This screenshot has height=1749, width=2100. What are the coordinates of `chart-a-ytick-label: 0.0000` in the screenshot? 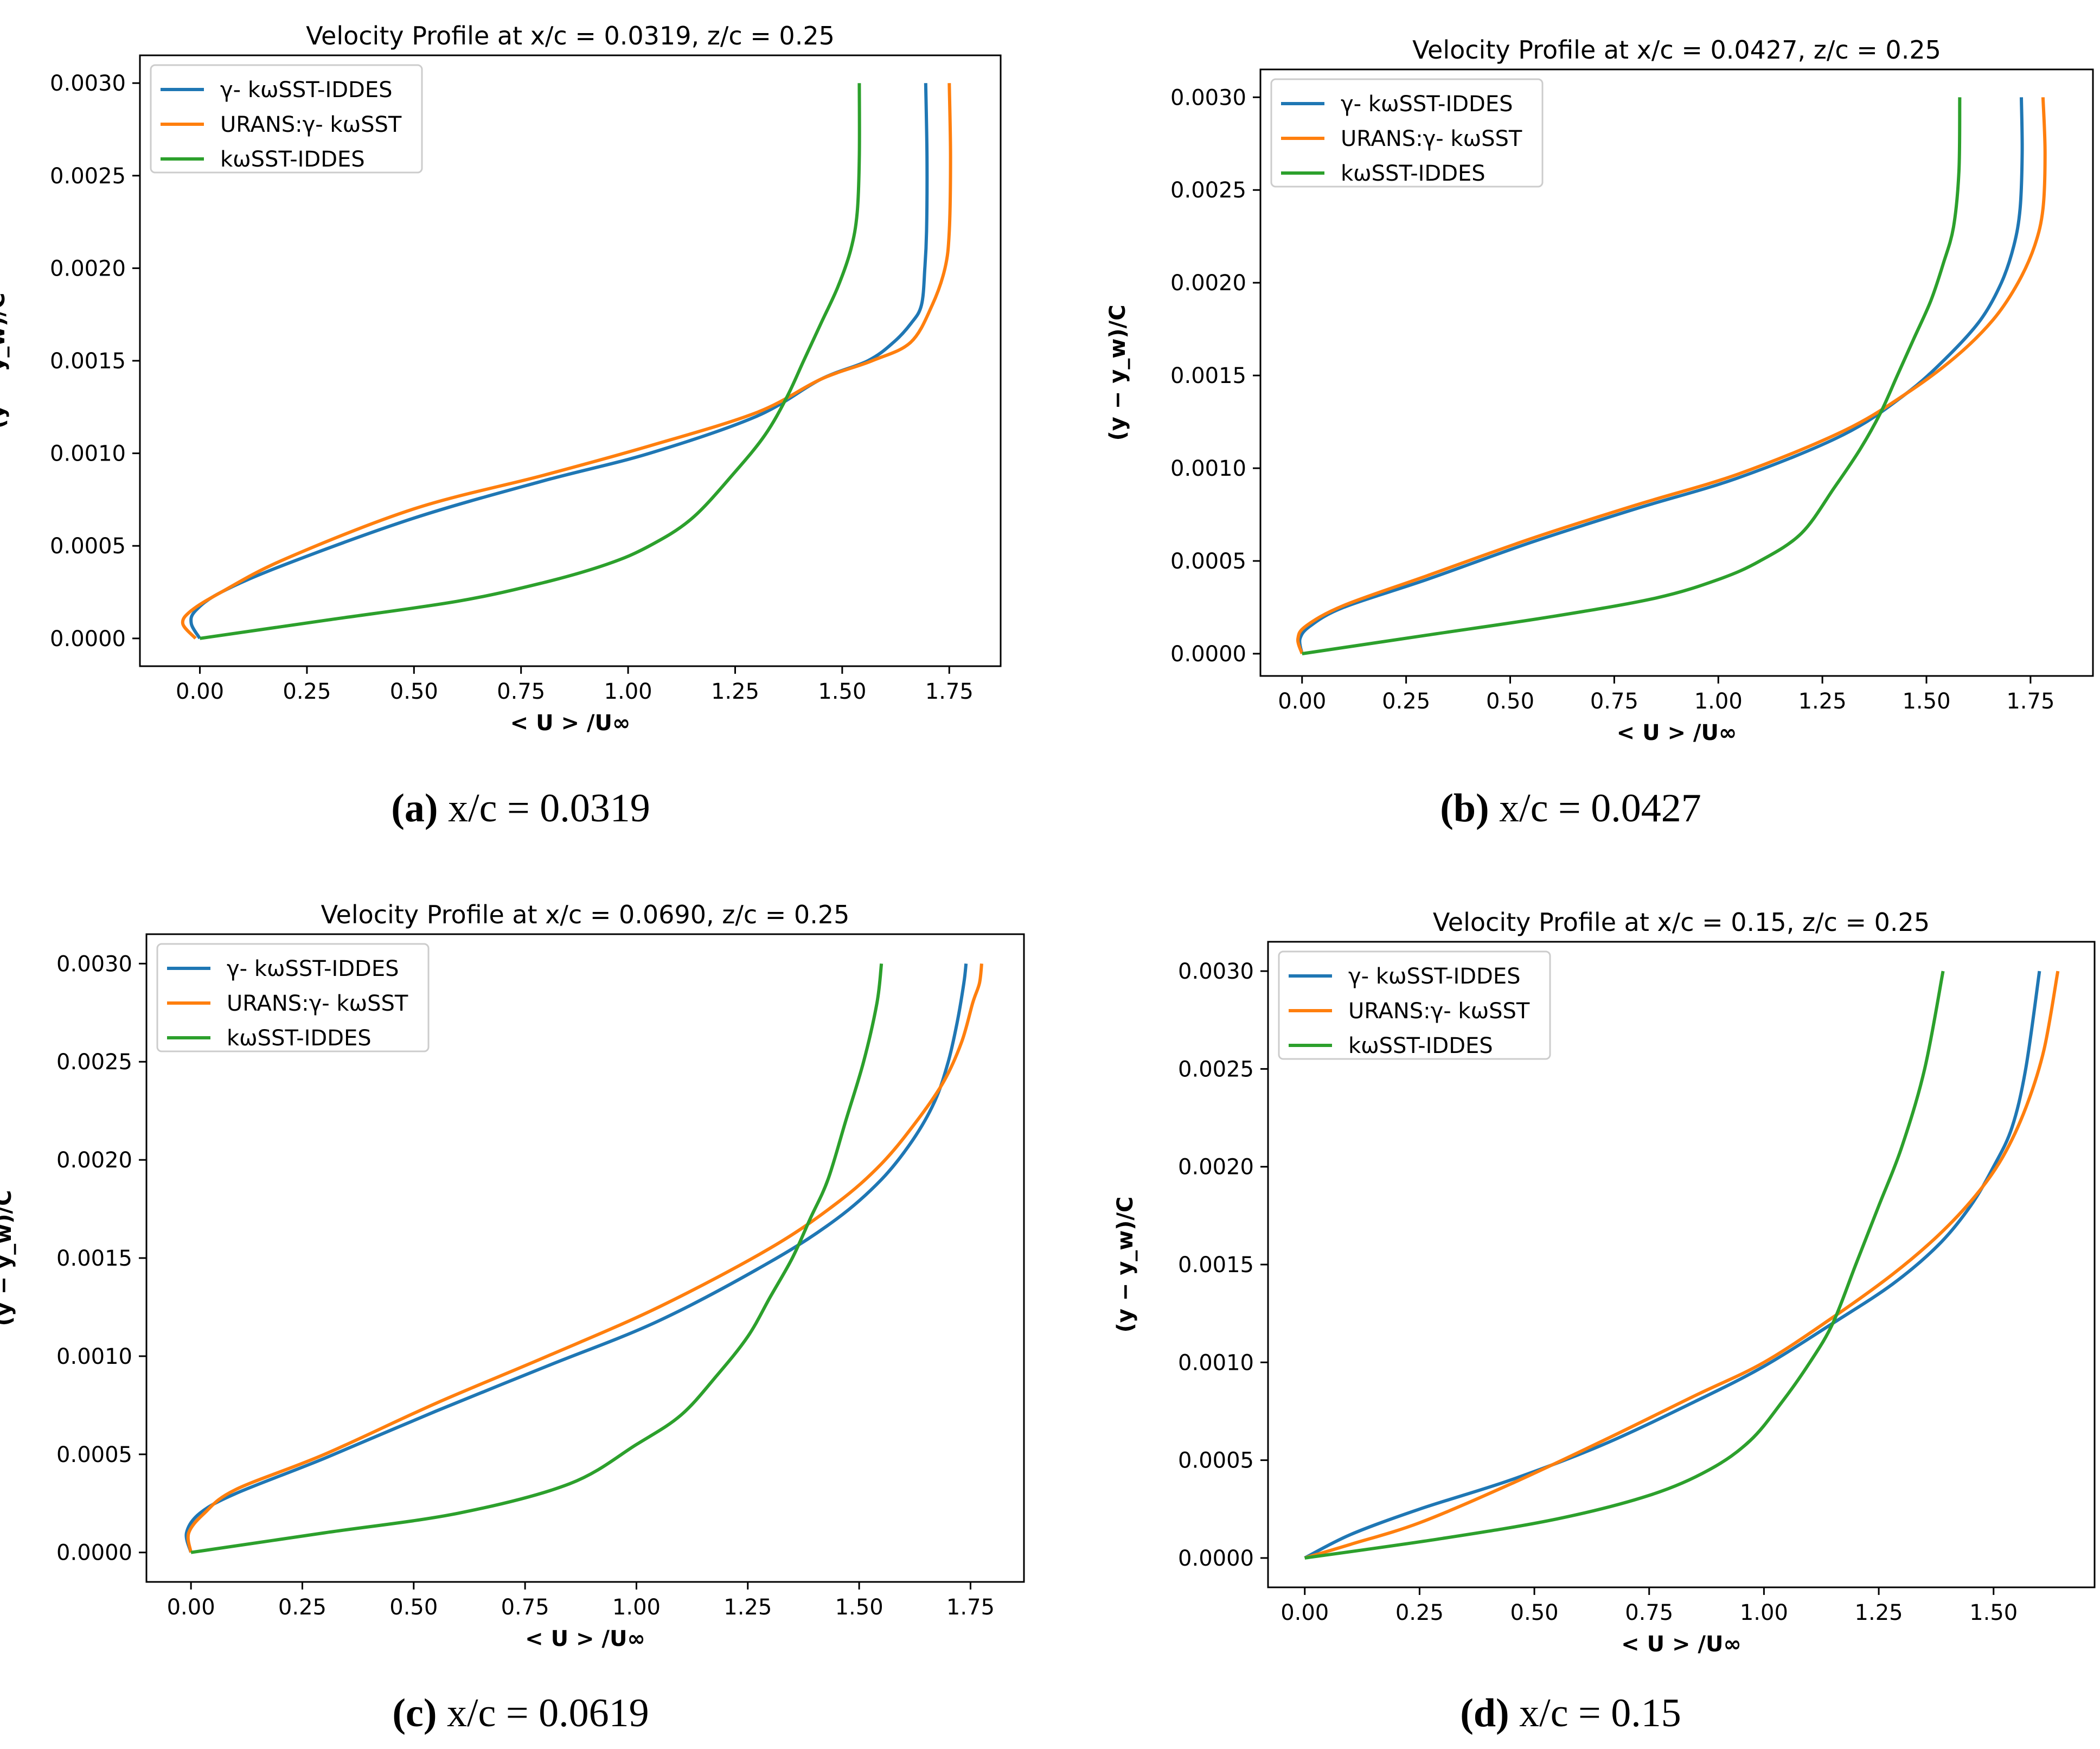 It's located at (88, 639).